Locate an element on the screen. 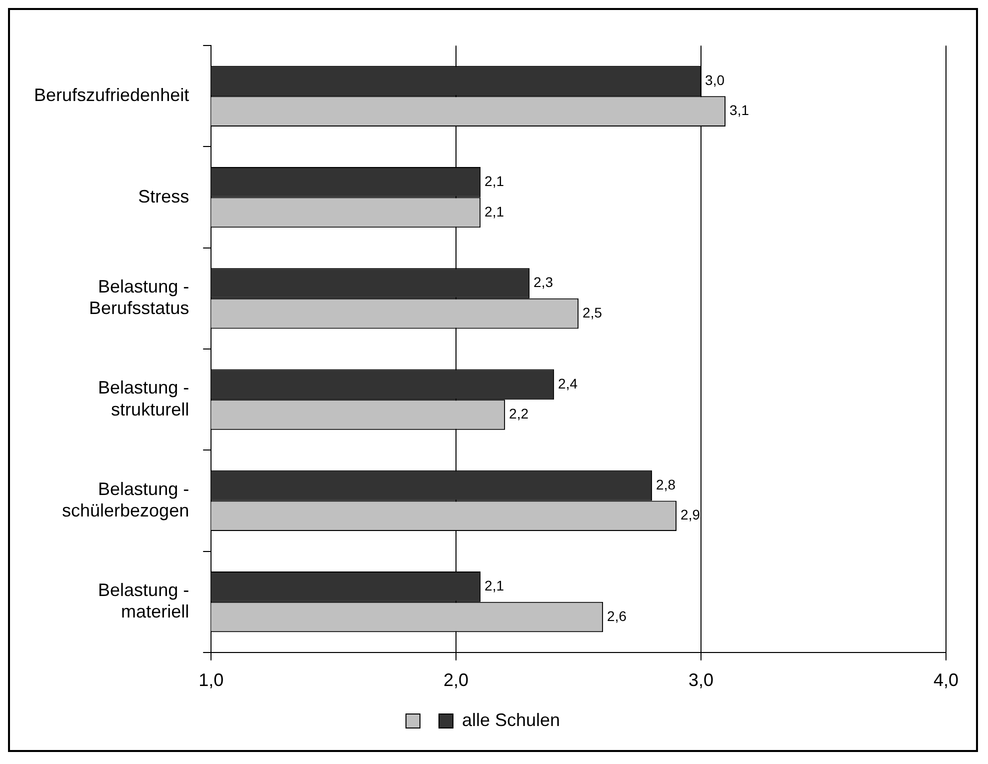 Image resolution: width=988 pixels, height=764 pixels. x-tick-label: 3,0 is located at coordinates (701, 680).